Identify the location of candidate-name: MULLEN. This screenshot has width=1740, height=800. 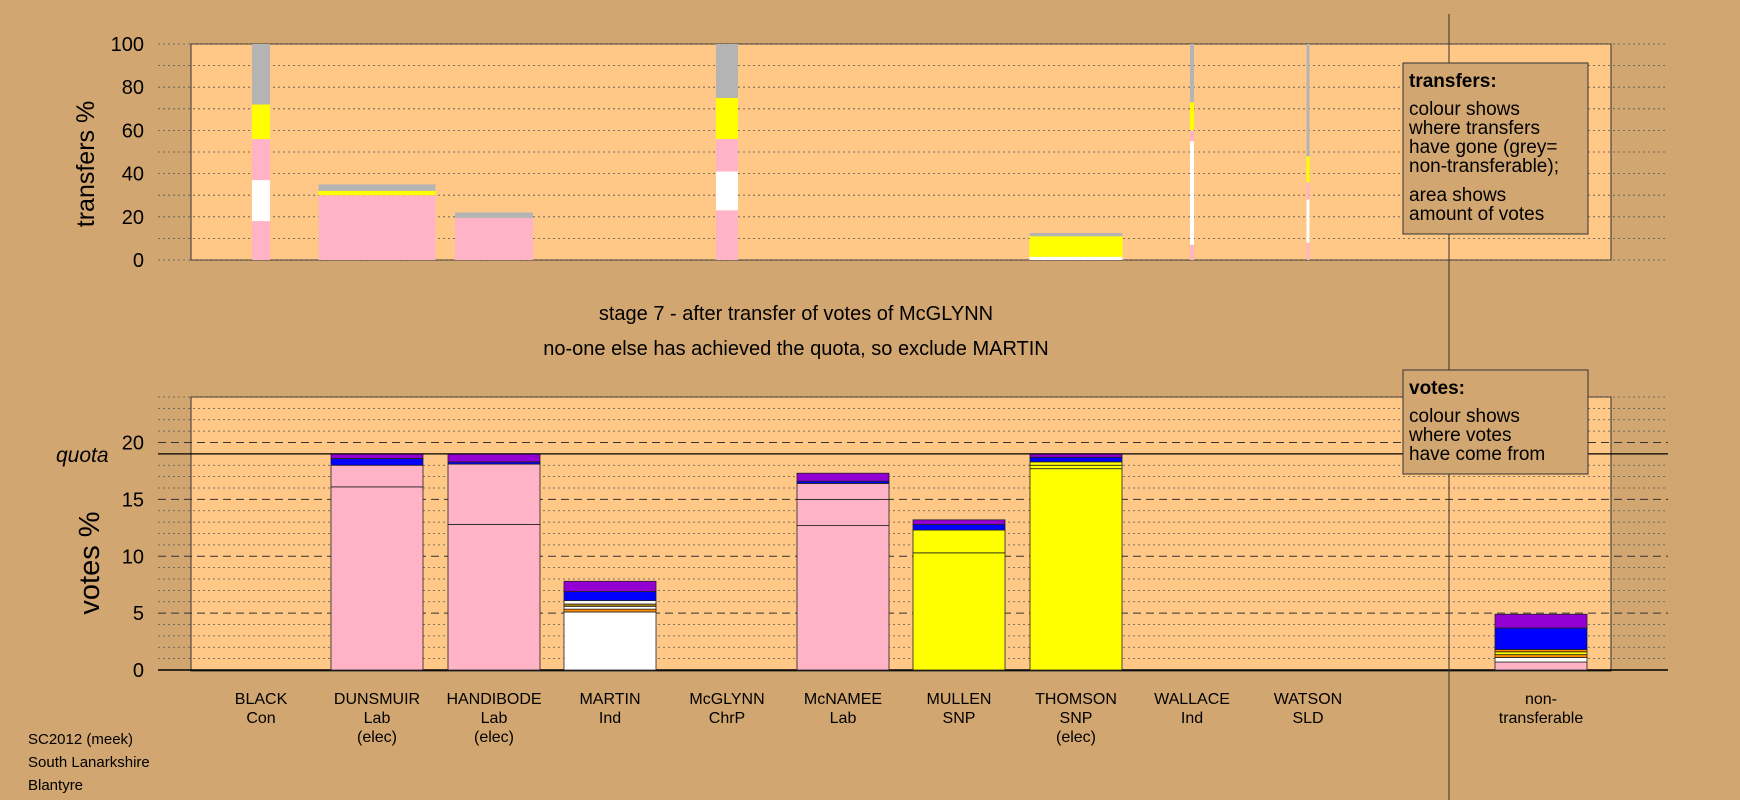
(959, 699).